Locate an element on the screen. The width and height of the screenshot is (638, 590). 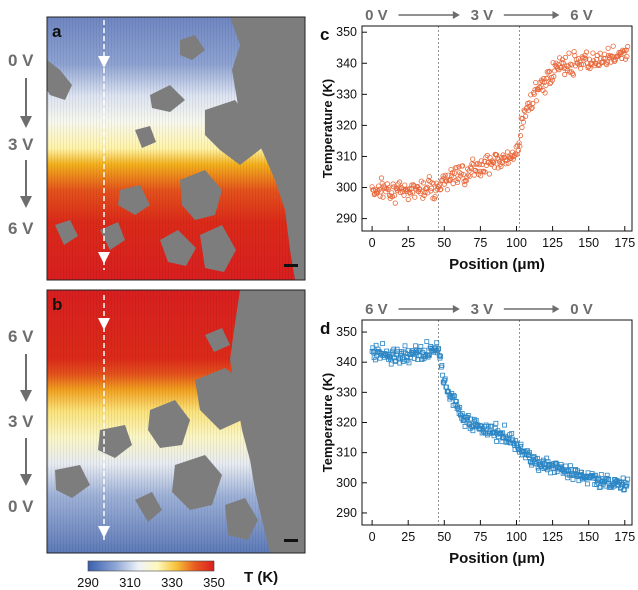
plot-frame is located at coordinates (497, 128).